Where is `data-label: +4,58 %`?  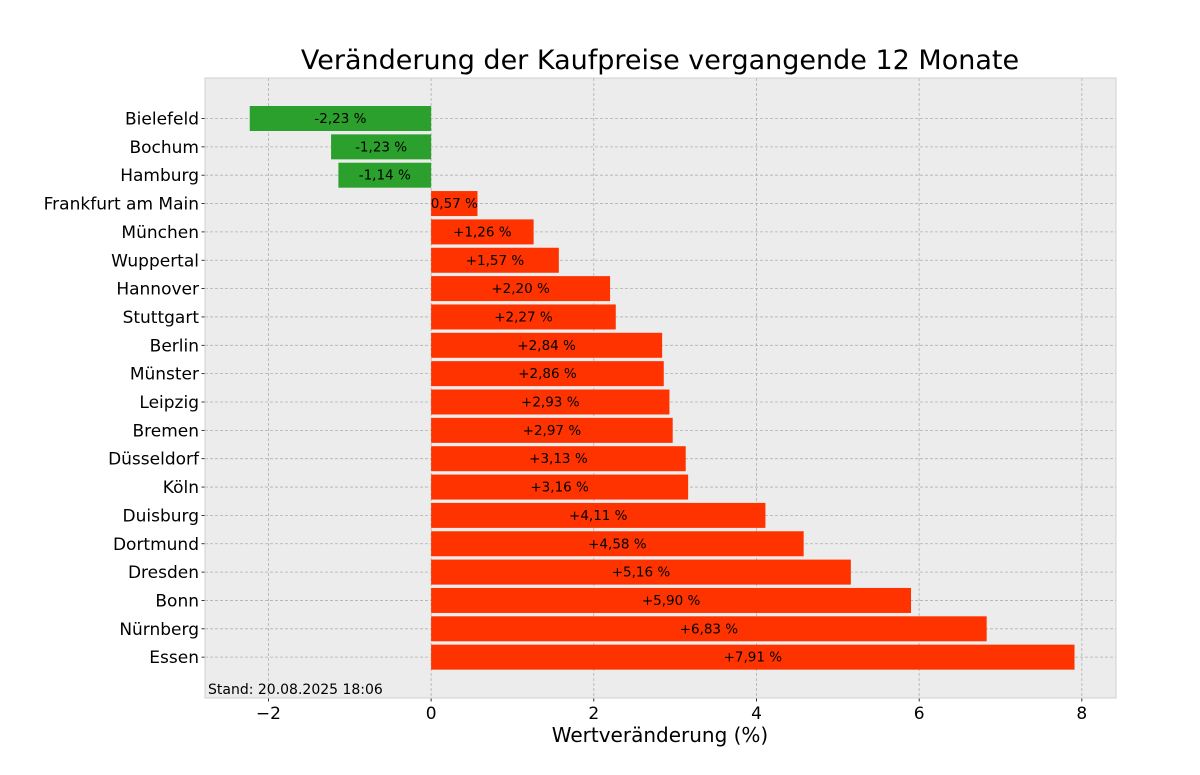 data-label: +4,58 % is located at coordinates (617, 544).